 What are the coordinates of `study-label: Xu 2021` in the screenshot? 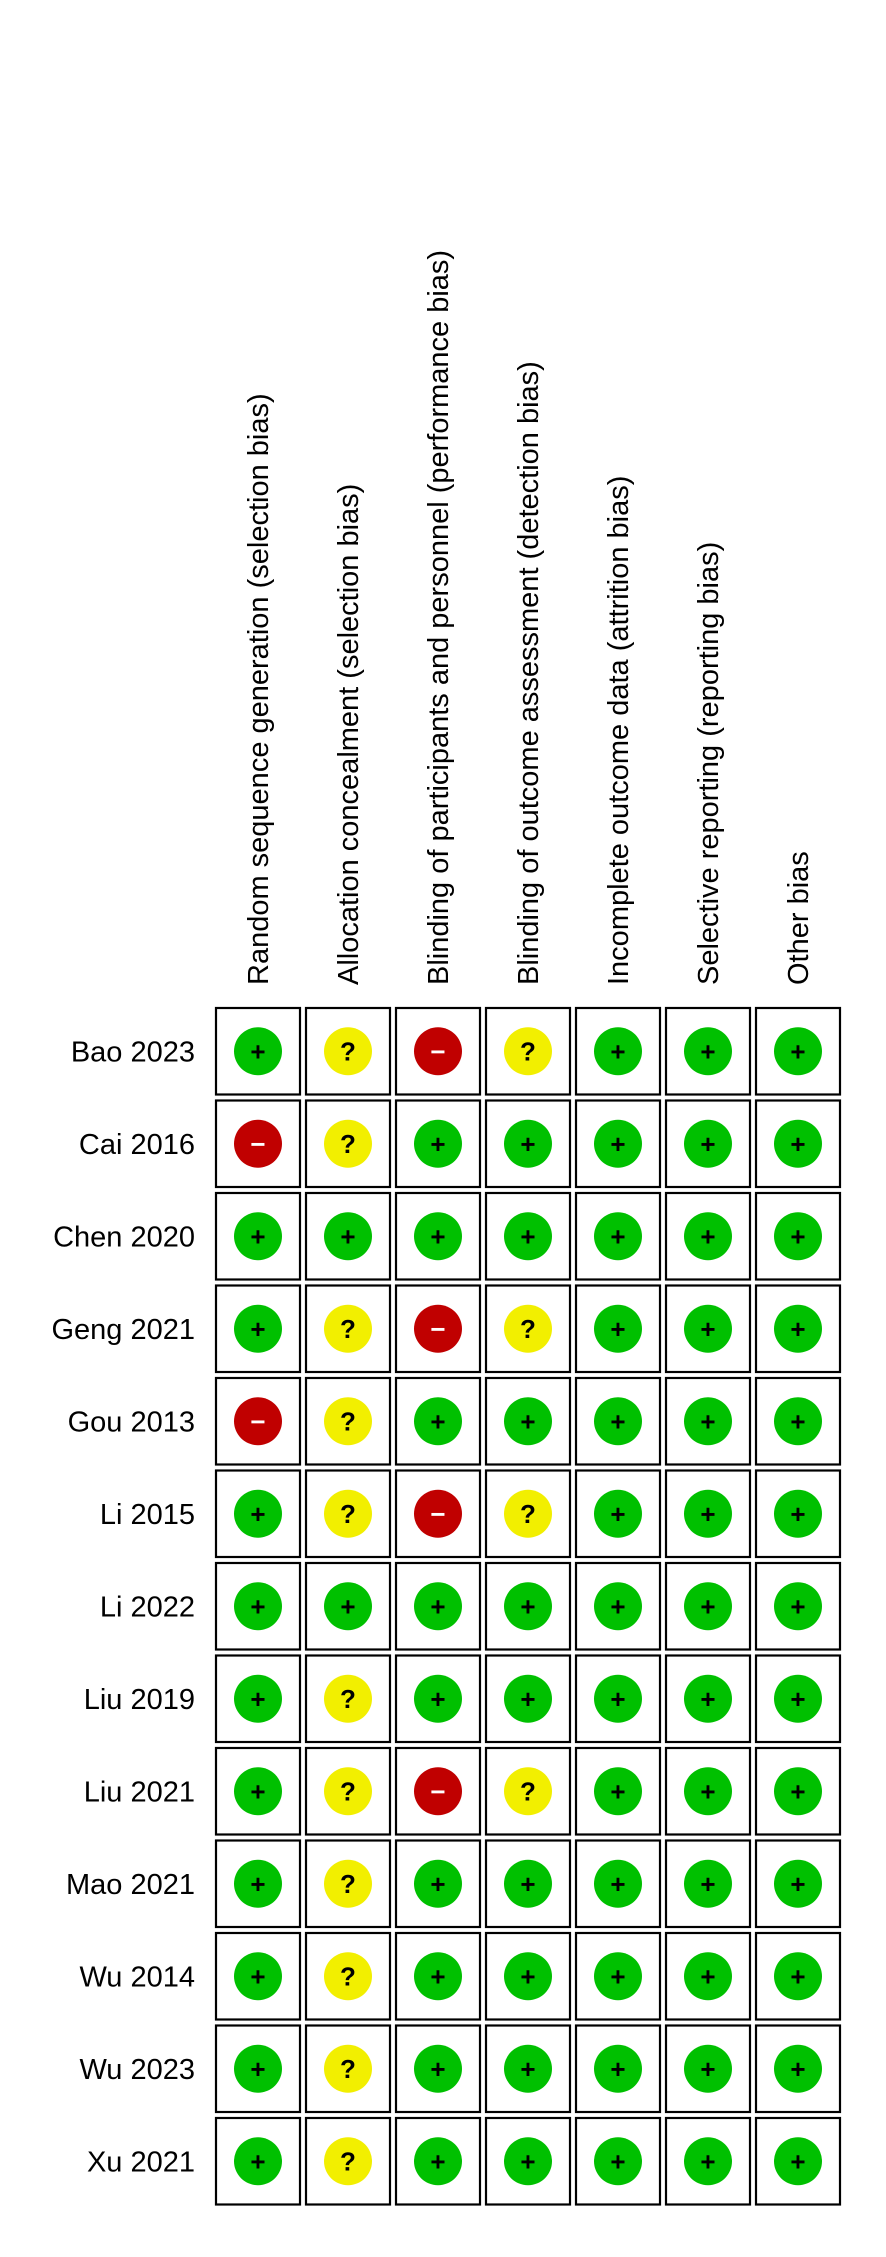 It's located at (141, 2162).